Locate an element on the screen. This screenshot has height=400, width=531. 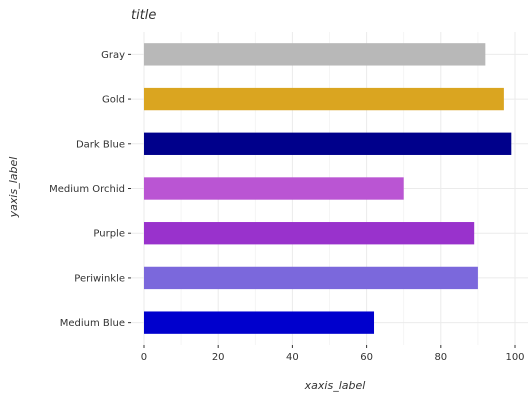
bar-medium-orchid is located at coordinates (273, 188).